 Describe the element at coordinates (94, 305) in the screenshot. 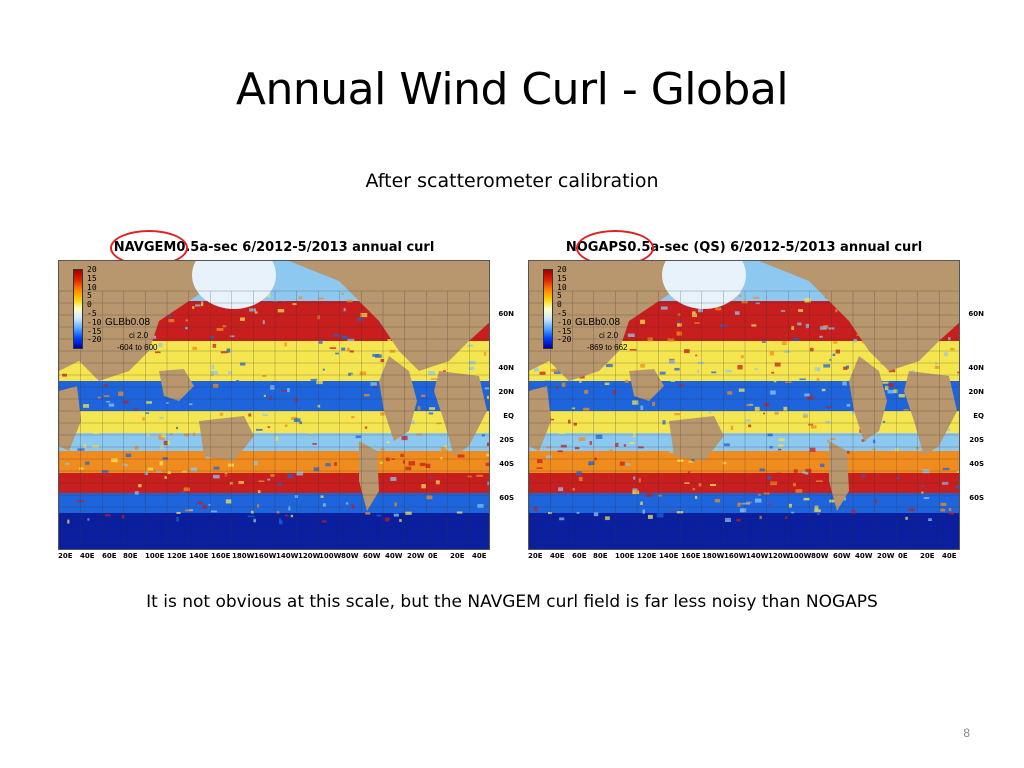

I see `navgem-colorbar-labels: 20 15 10 5 0 -5 -10 -15 -20` at that location.